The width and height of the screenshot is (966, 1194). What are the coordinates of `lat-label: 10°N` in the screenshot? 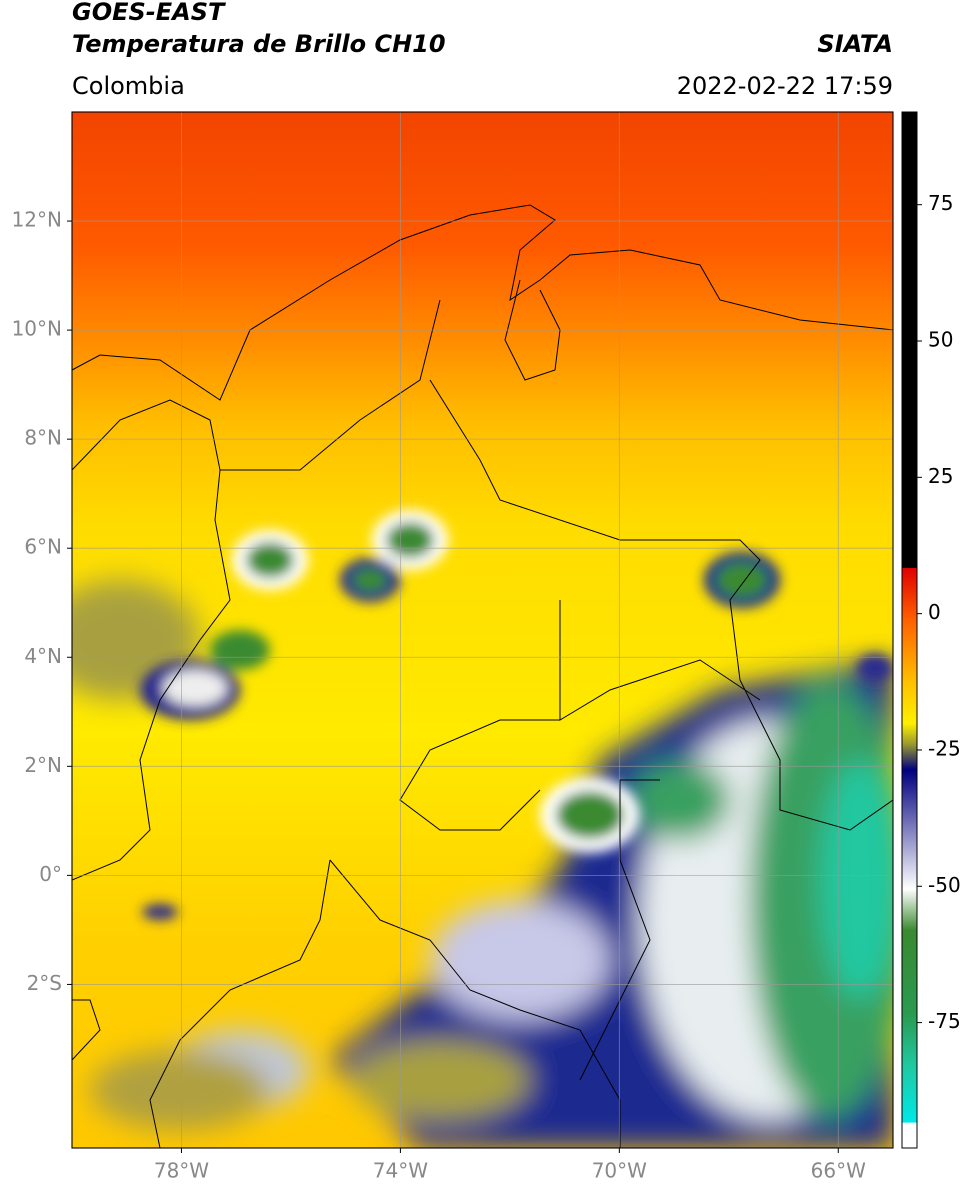 It's located at (37, 329).